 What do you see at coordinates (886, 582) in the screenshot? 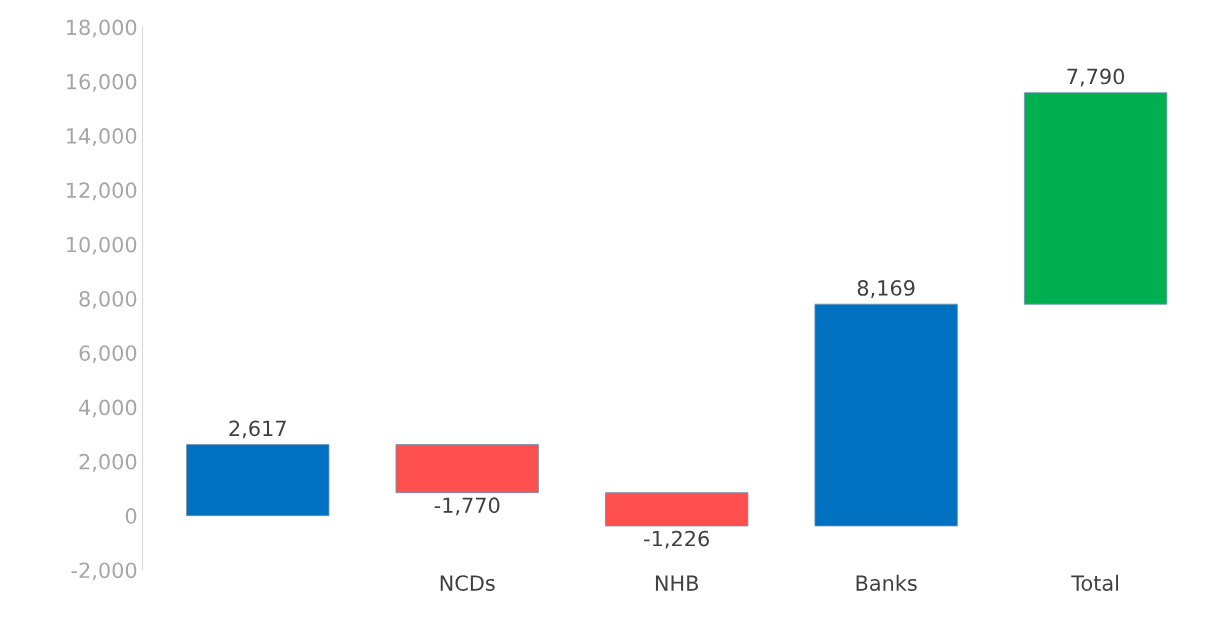
I see `x-tick-label: Banks` at bounding box center [886, 582].